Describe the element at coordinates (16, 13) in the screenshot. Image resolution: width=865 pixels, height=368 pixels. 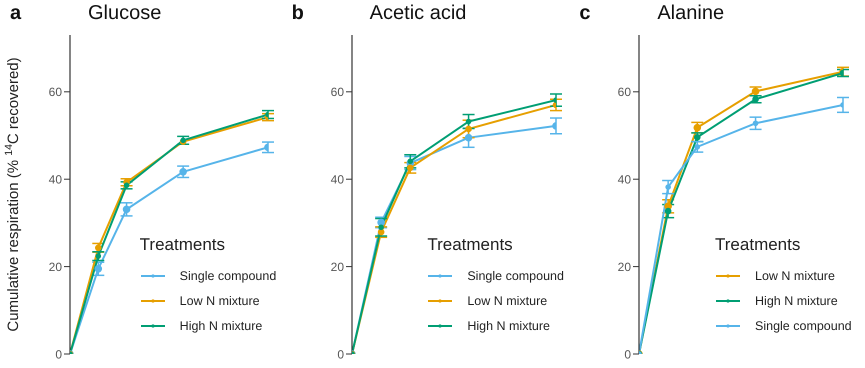
I see `text: a` at that location.